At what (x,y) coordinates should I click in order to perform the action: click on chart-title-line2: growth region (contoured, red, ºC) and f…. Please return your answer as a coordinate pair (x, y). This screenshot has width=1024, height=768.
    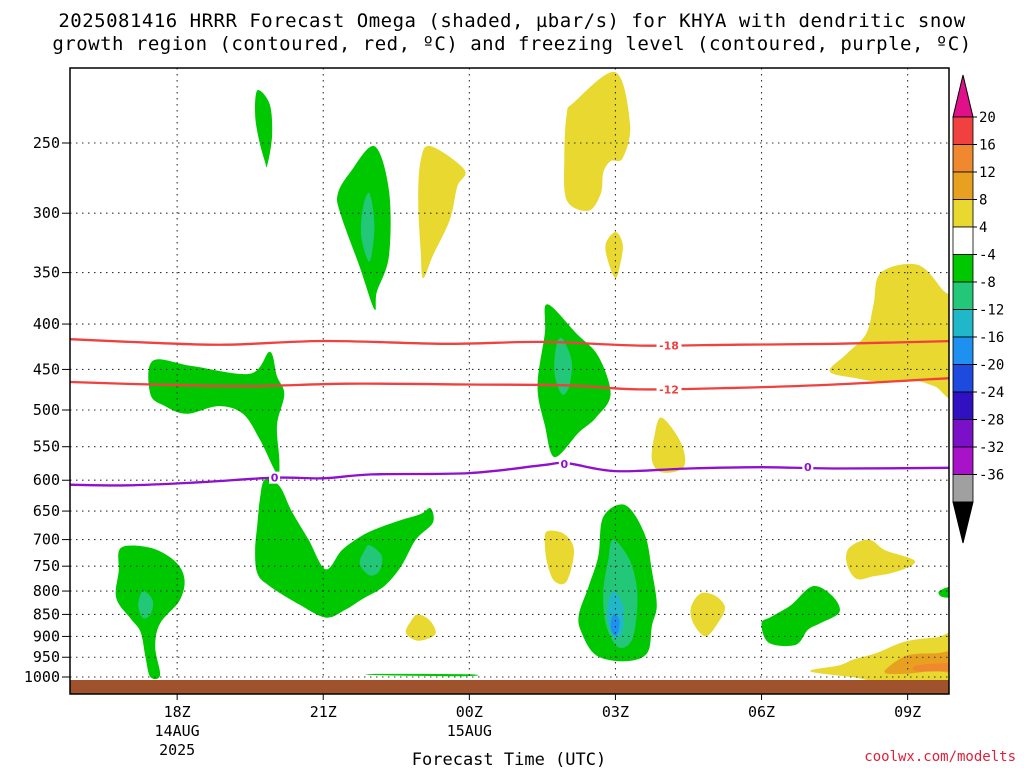
    Looking at the image, I should click on (512, 44).